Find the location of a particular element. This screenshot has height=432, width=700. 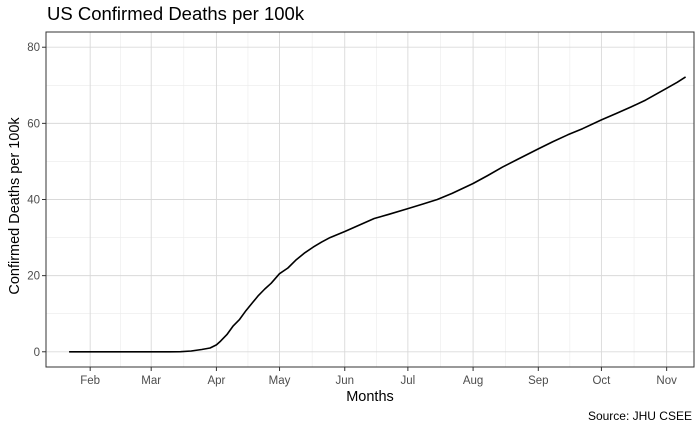

x-tick-label: Mar is located at coordinates (151, 381).